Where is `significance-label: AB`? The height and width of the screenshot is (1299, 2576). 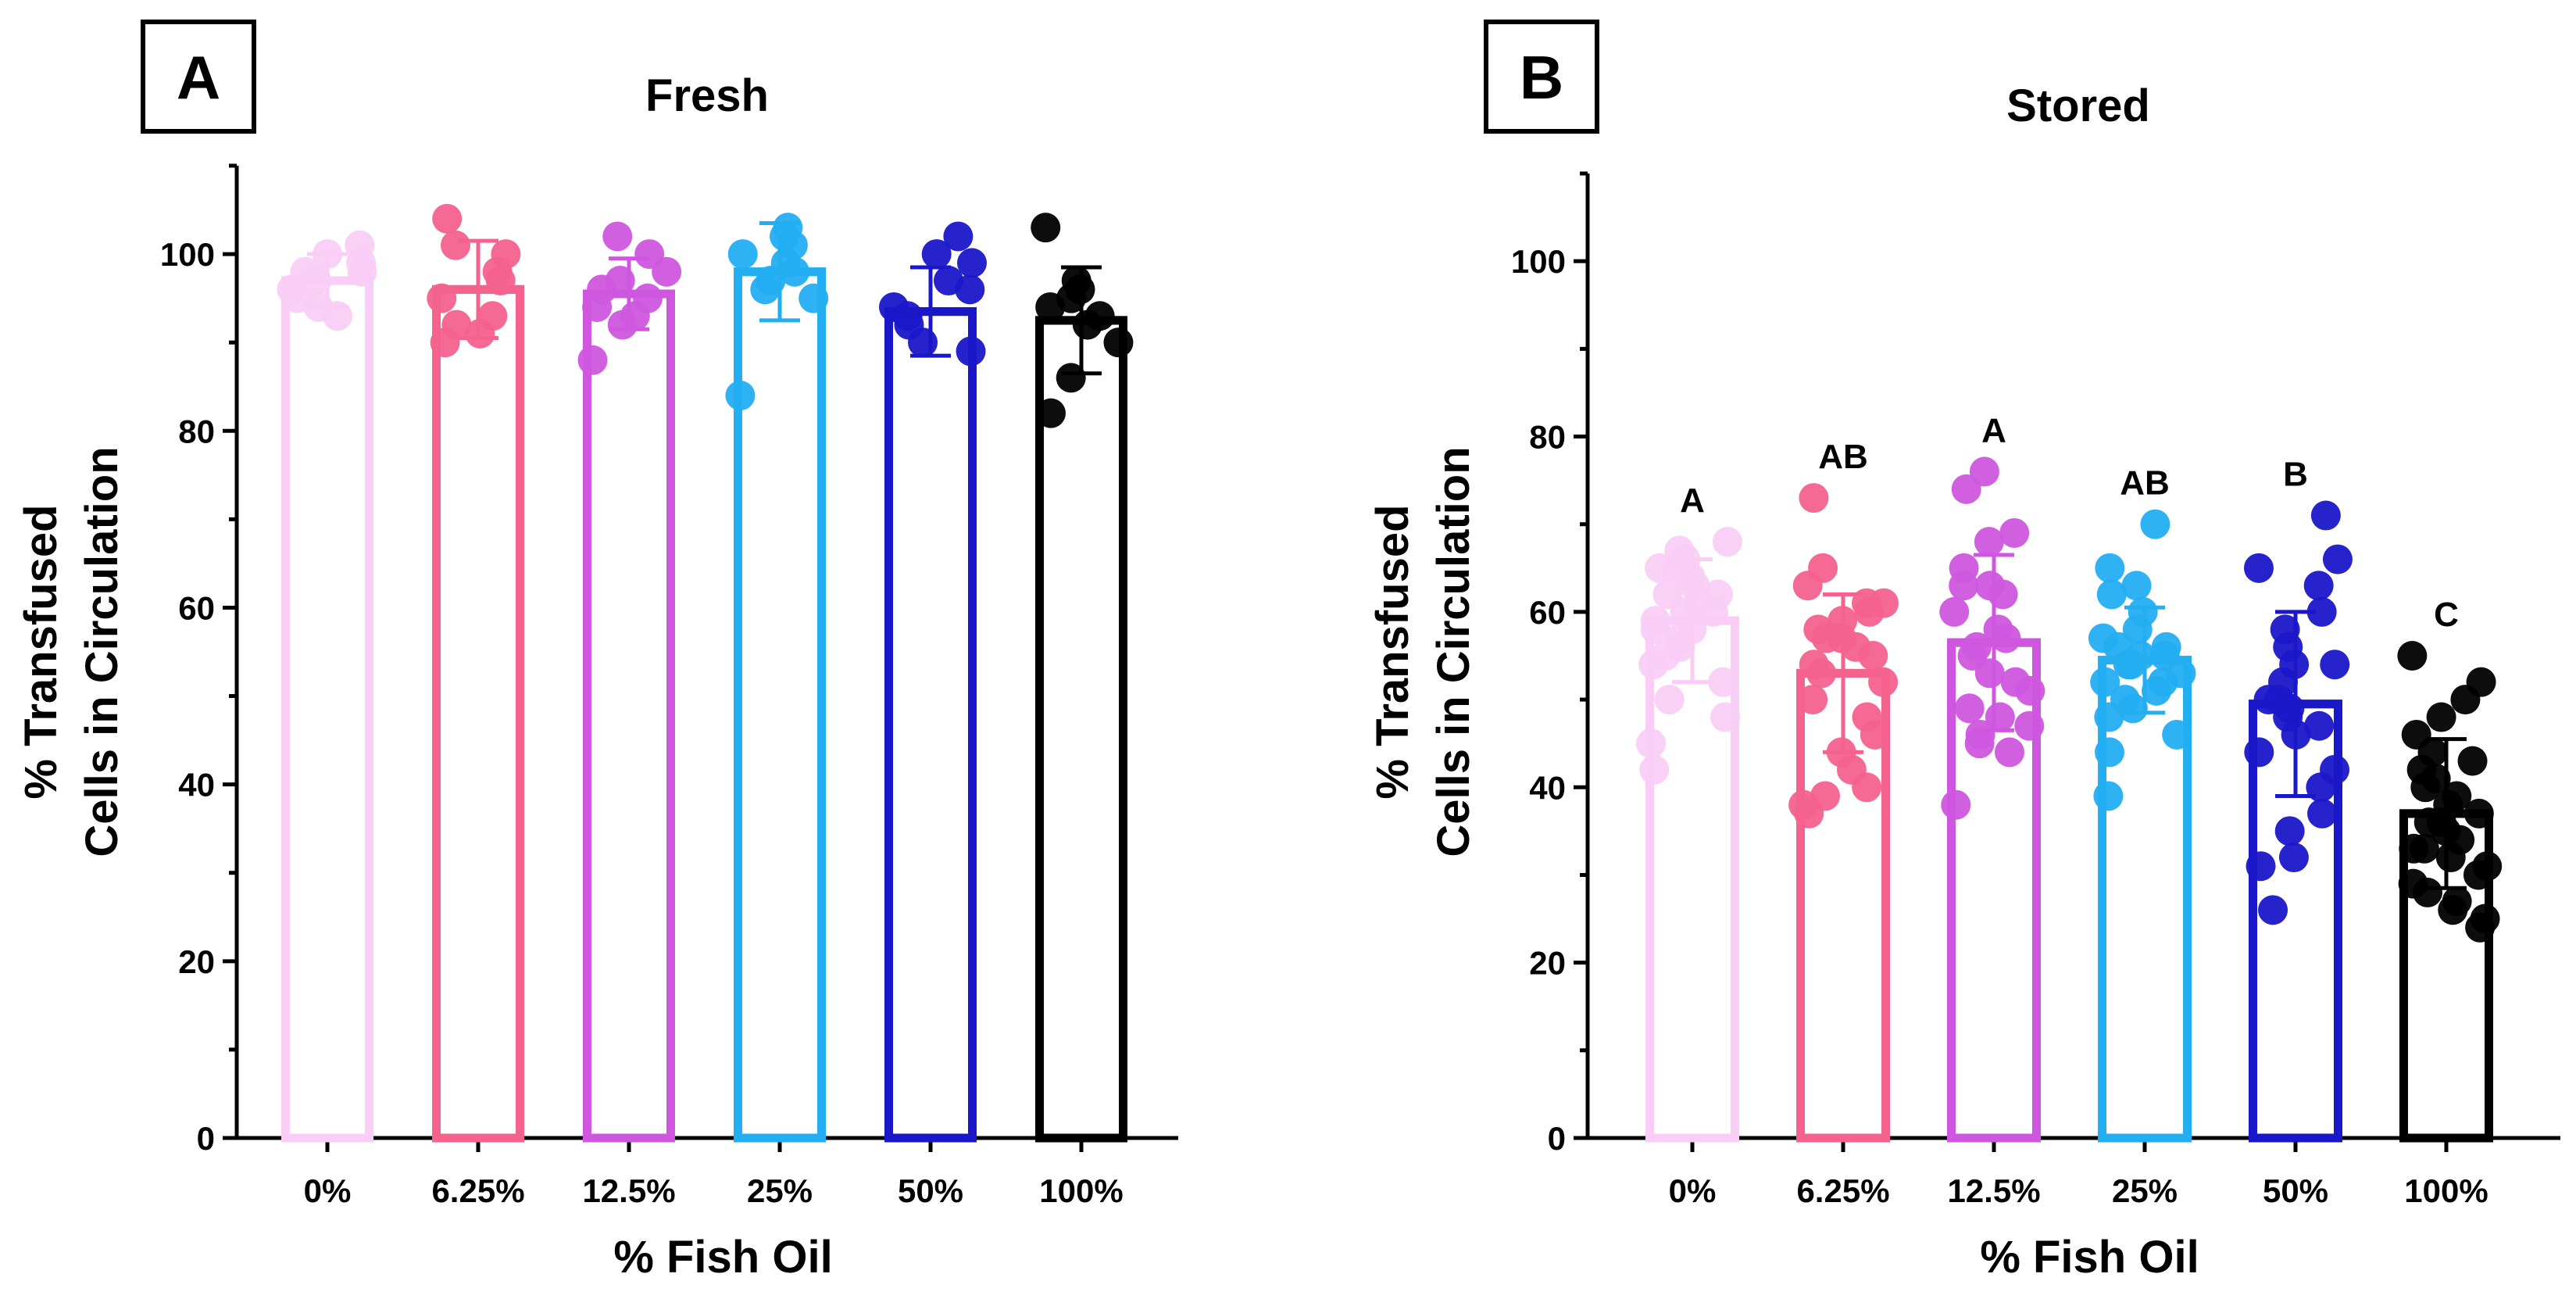
significance-label: AB is located at coordinates (2145, 483).